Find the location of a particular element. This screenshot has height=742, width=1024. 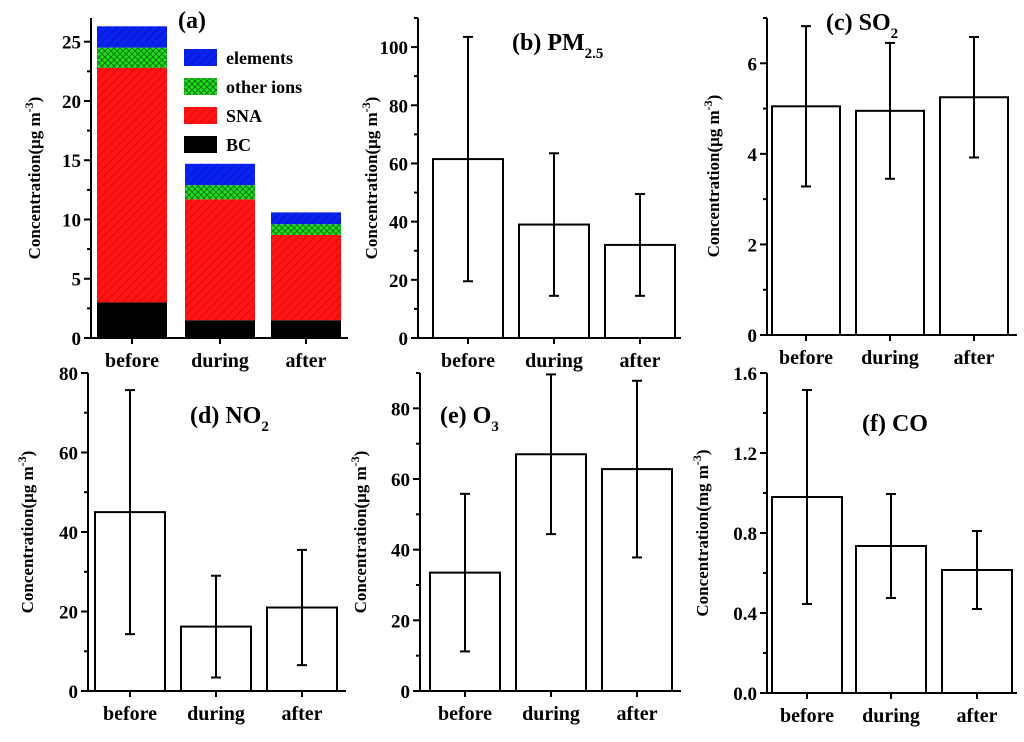

bar-elements-after is located at coordinates (306, 218).